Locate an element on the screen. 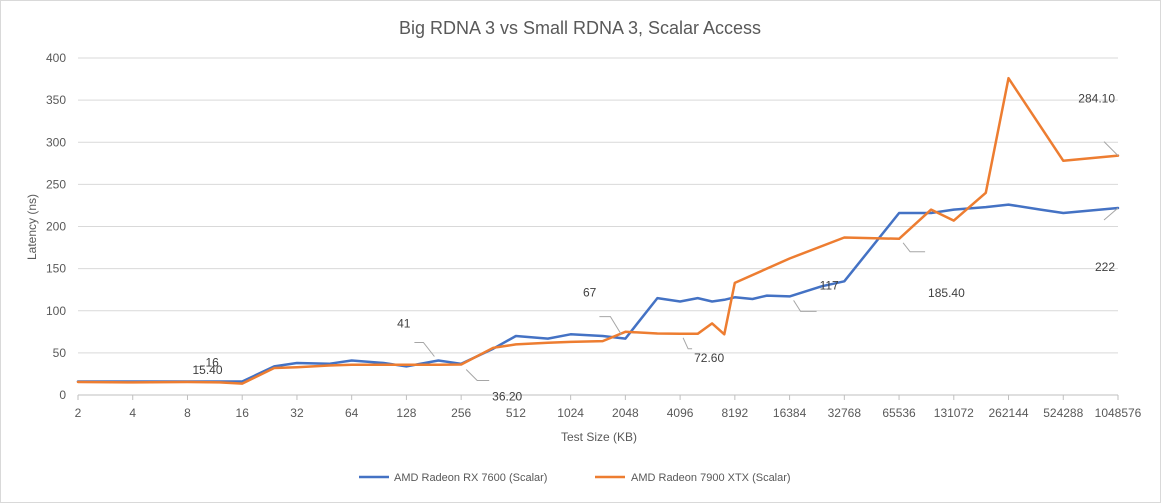  x-tick-label: 524288 is located at coordinates (1063, 413).